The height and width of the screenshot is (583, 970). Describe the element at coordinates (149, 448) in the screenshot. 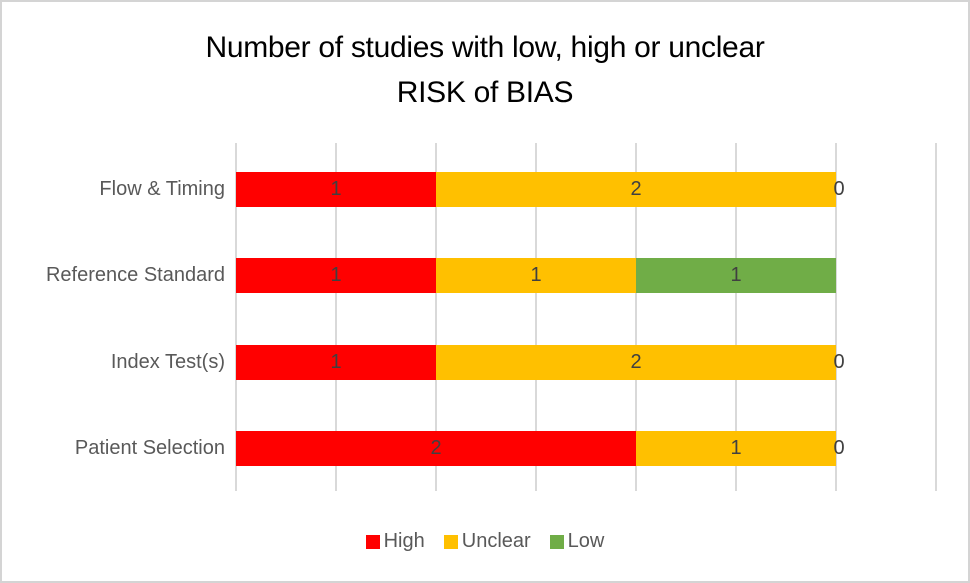

I see `category-label: Patient Selection` at that location.